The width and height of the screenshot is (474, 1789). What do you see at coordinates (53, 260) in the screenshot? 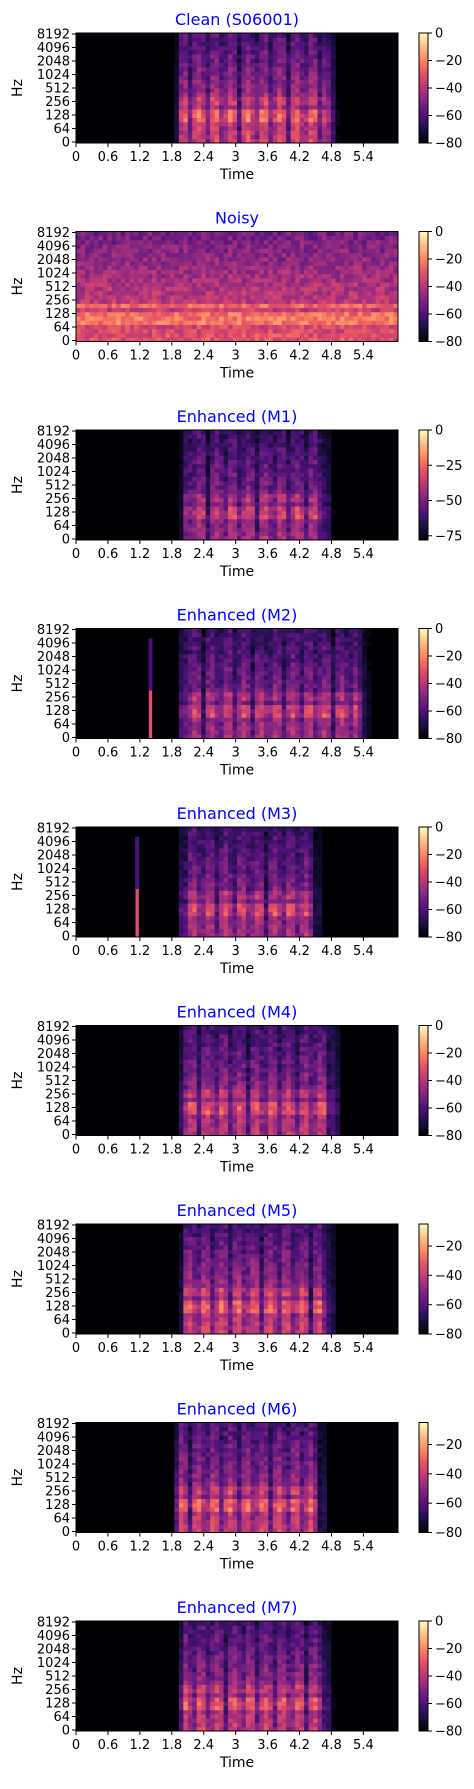
I see `y-tick-label: 2048` at bounding box center [53, 260].